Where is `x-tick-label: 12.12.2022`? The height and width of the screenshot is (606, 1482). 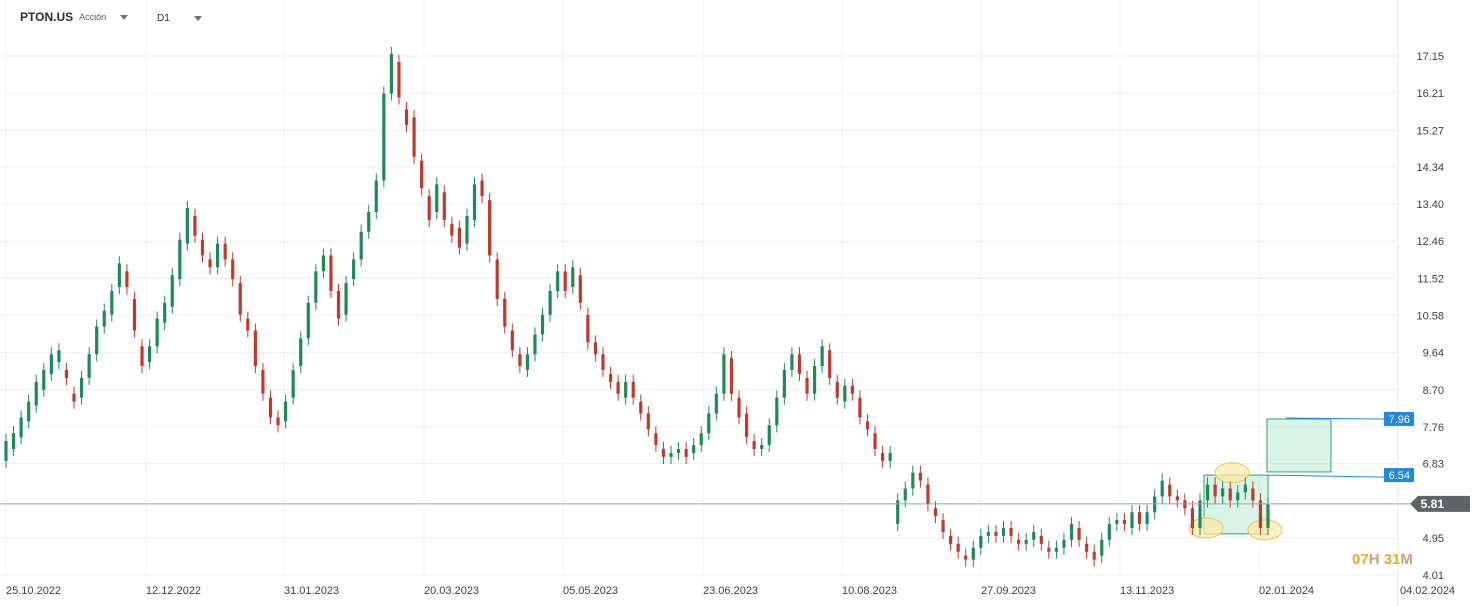
x-tick-label: 12.12.2022 is located at coordinates (173, 591).